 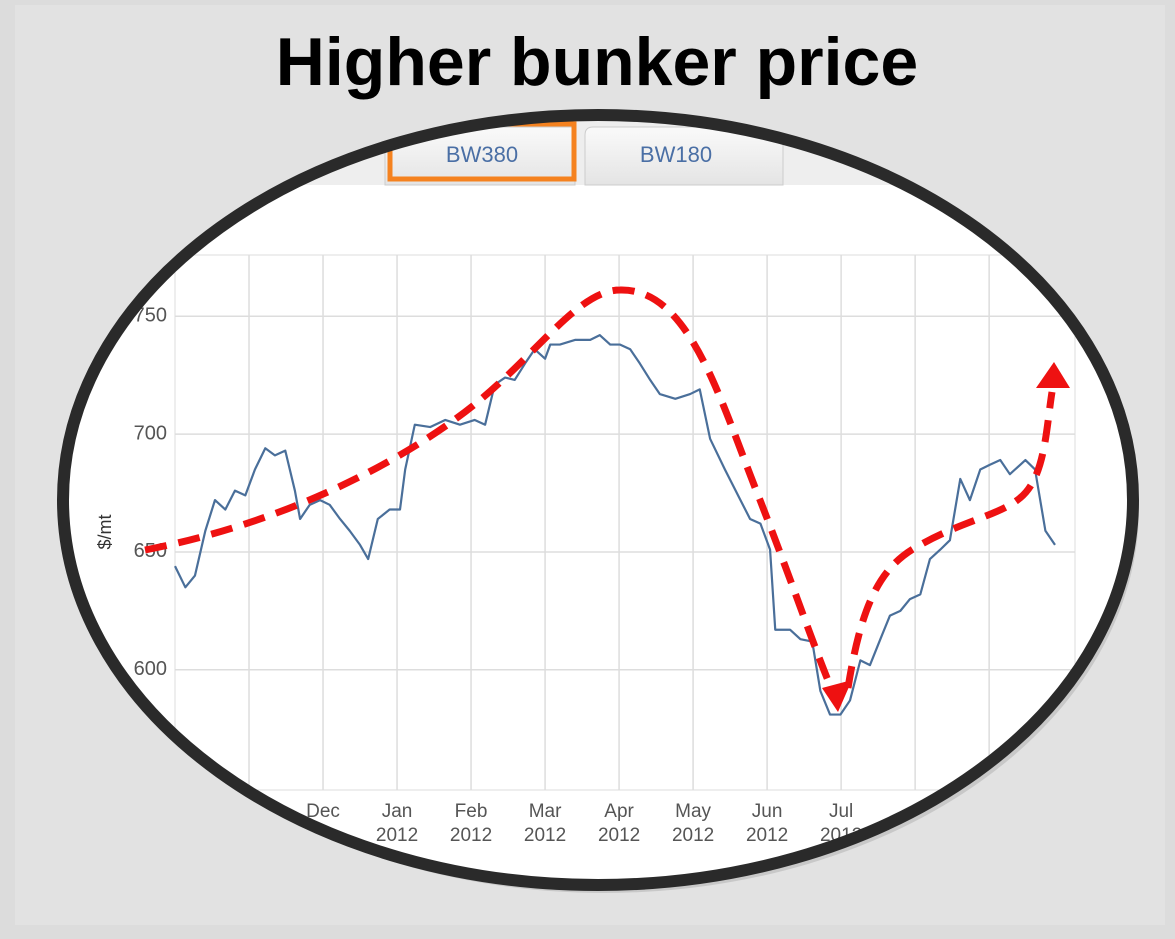 I want to click on tab-label: BW380, so click(x=482, y=154).